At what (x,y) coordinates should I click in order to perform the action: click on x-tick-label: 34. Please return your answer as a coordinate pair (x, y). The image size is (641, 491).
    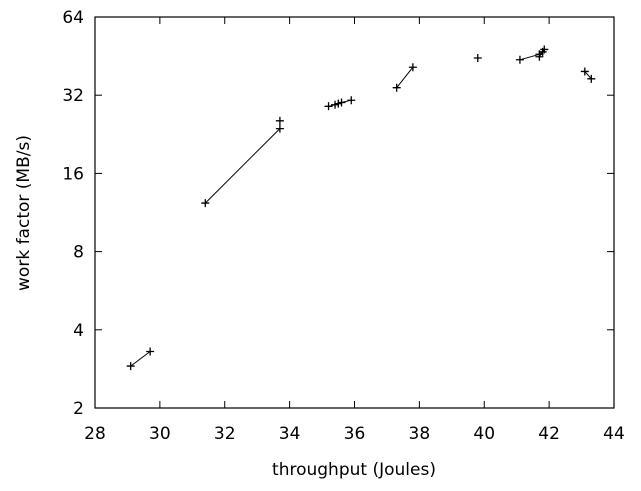
    Looking at the image, I should click on (290, 434).